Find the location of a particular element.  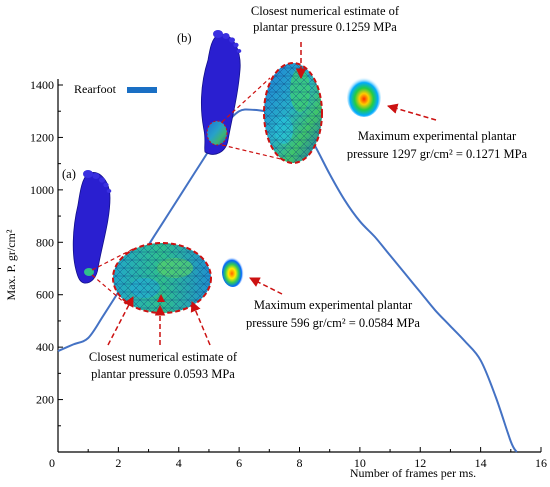

x-tick-label: 12 is located at coordinates (420, 463).